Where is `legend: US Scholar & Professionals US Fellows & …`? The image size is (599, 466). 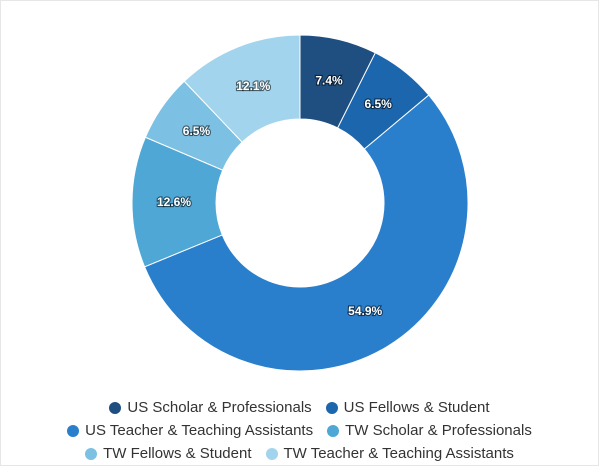
legend: US Scholar & Professionals US Fellows & … is located at coordinates (299, 430).